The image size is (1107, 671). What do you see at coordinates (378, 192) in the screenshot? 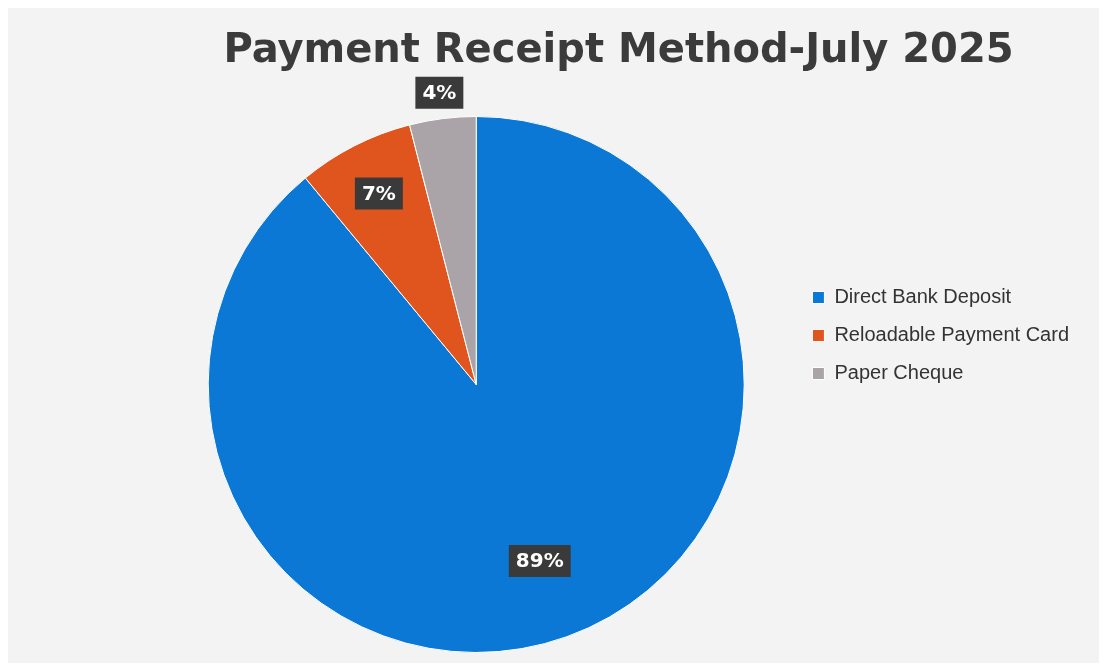
I see `data-label: 7%` at bounding box center [378, 192].